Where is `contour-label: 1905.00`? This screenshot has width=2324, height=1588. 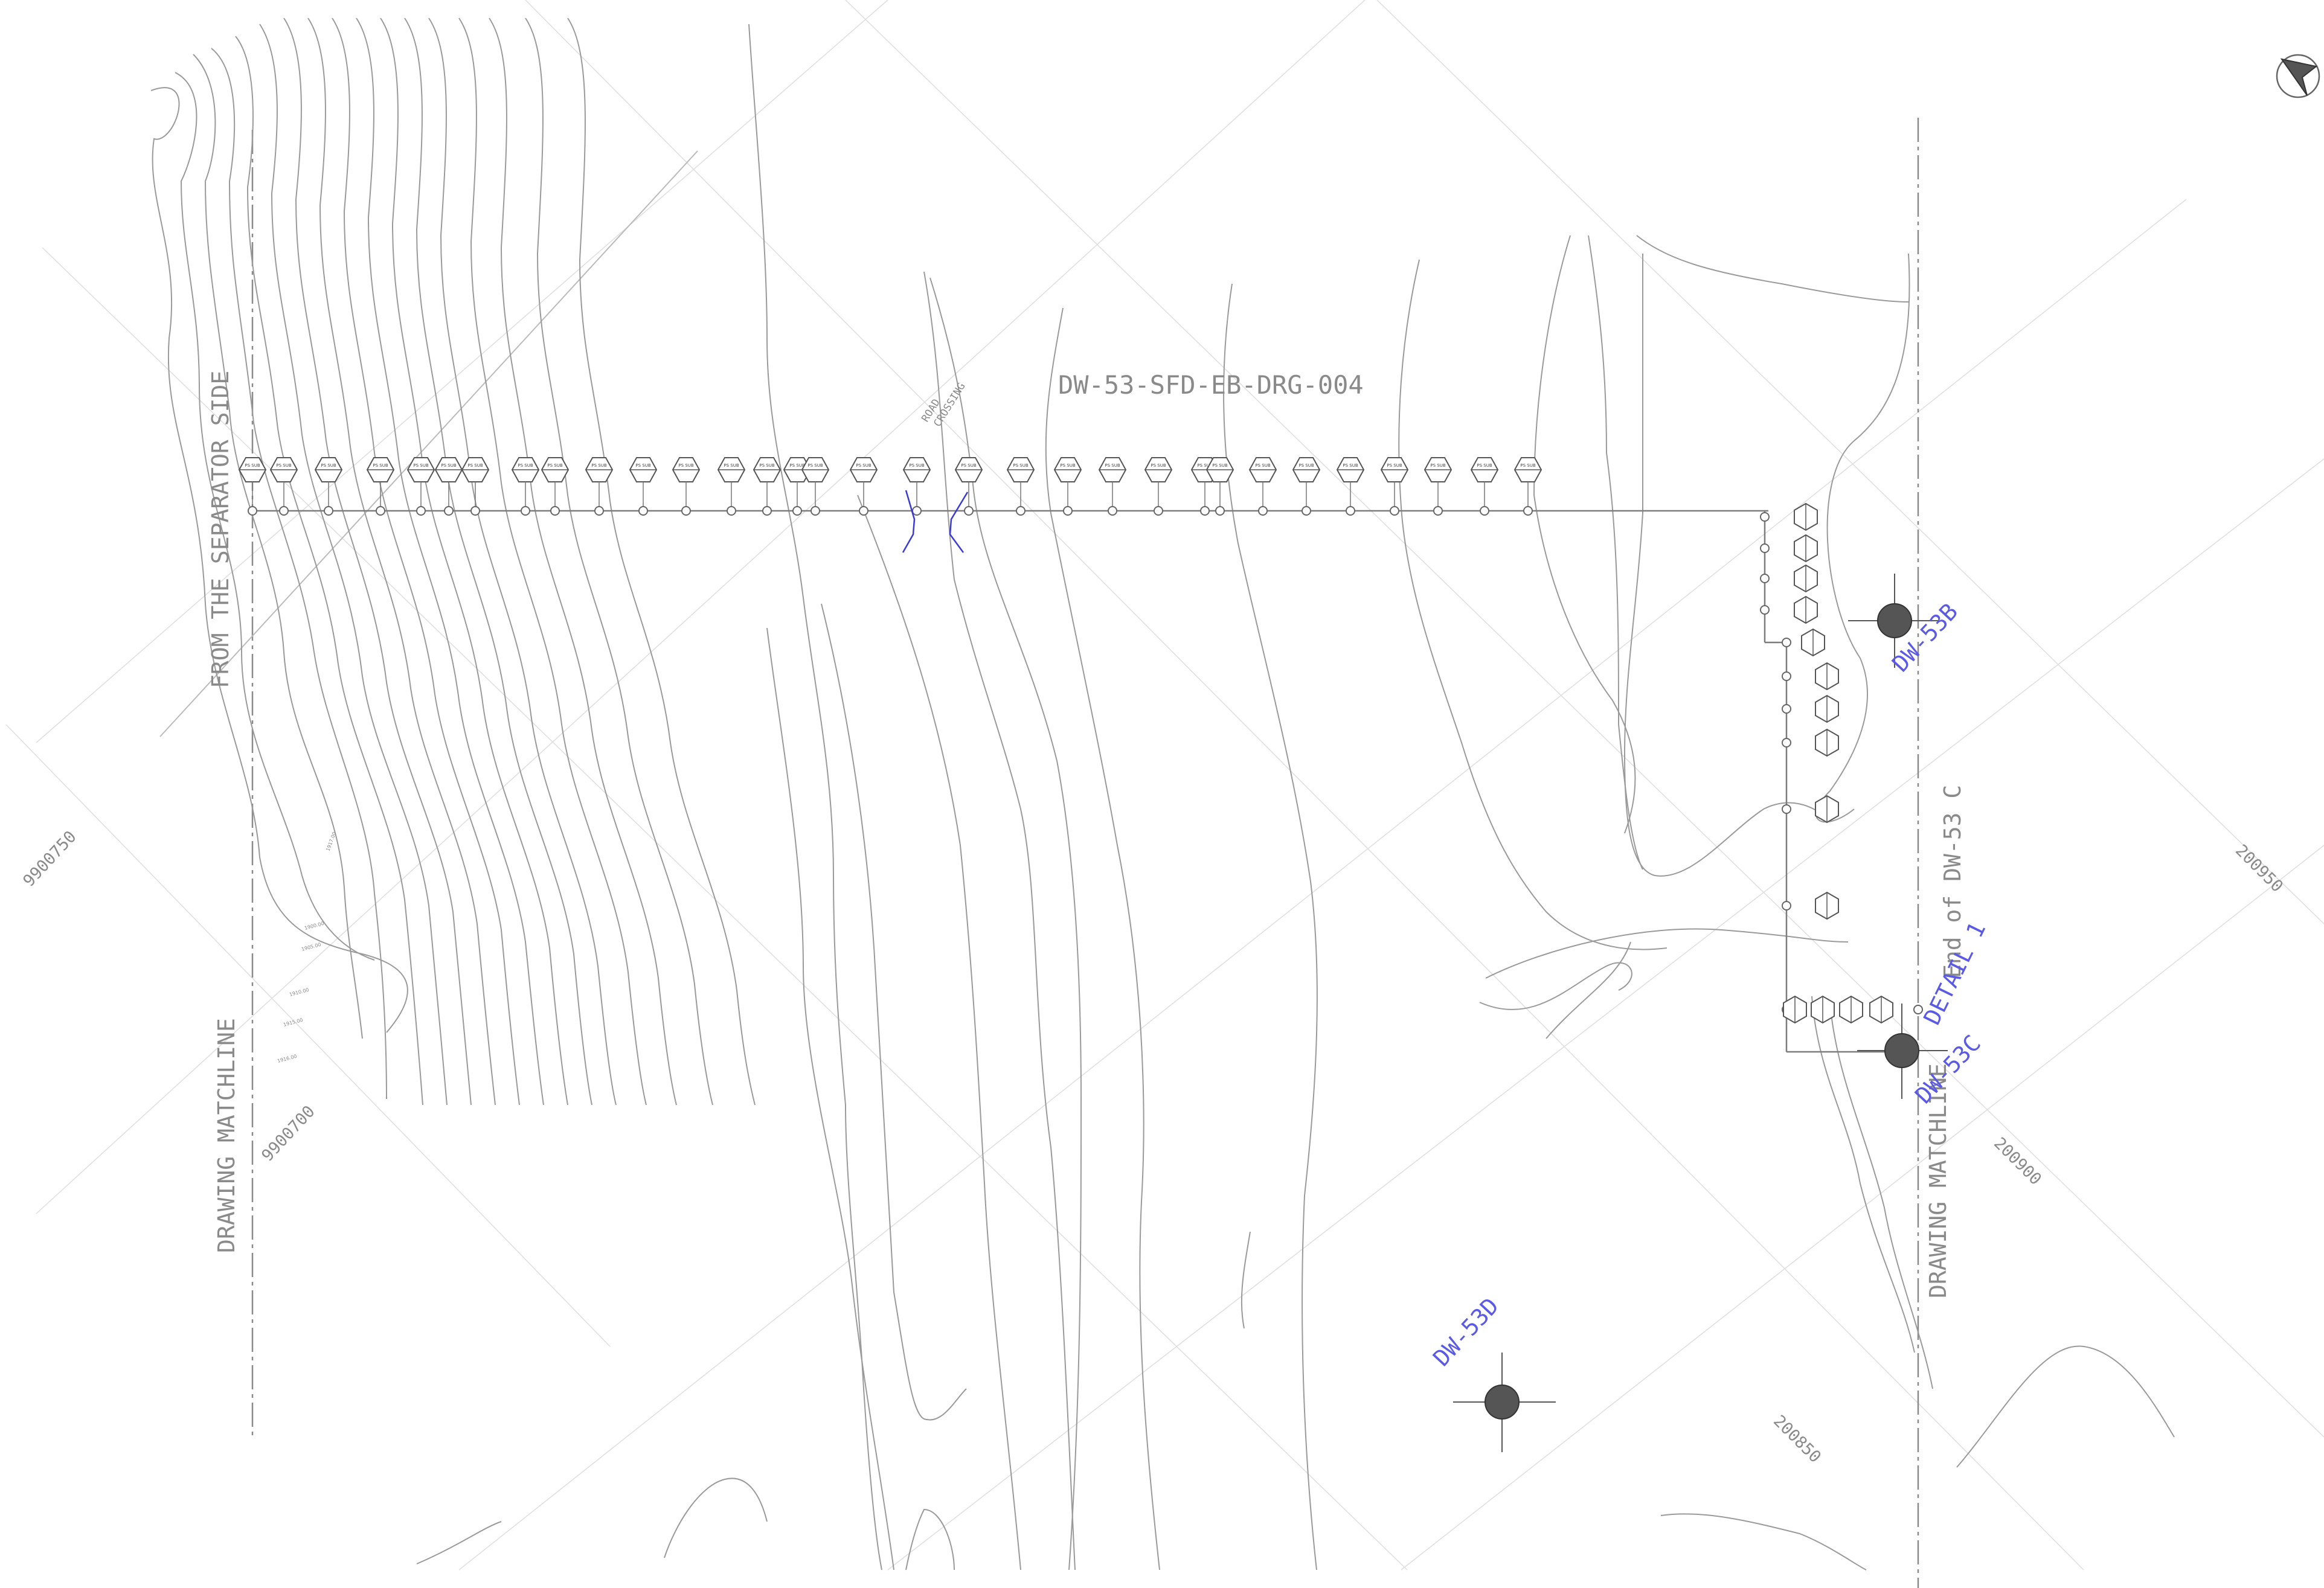 contour-label: 1905.00 is located at coordinates (311, 947).